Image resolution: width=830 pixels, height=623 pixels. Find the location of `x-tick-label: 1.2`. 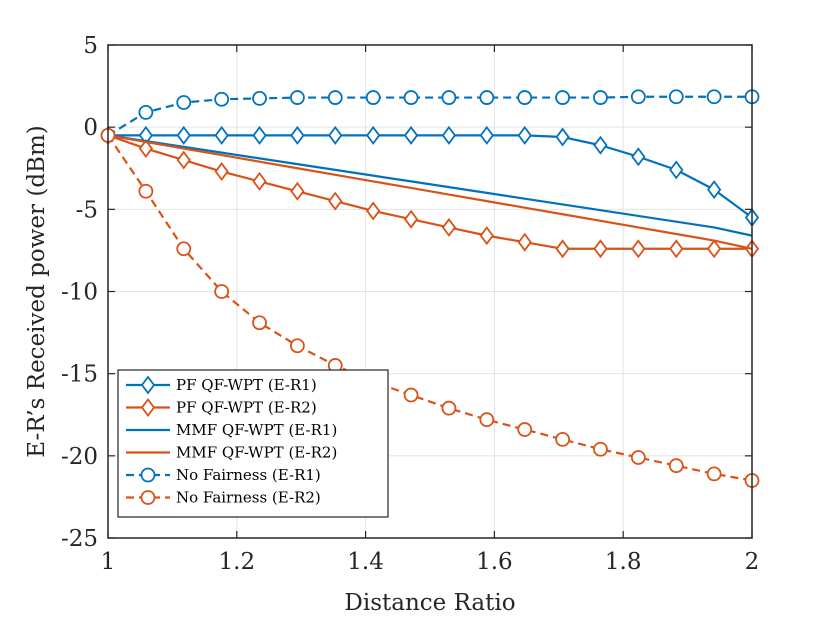

x-tick-label: 1.2 is located at coordinates (237, 562).